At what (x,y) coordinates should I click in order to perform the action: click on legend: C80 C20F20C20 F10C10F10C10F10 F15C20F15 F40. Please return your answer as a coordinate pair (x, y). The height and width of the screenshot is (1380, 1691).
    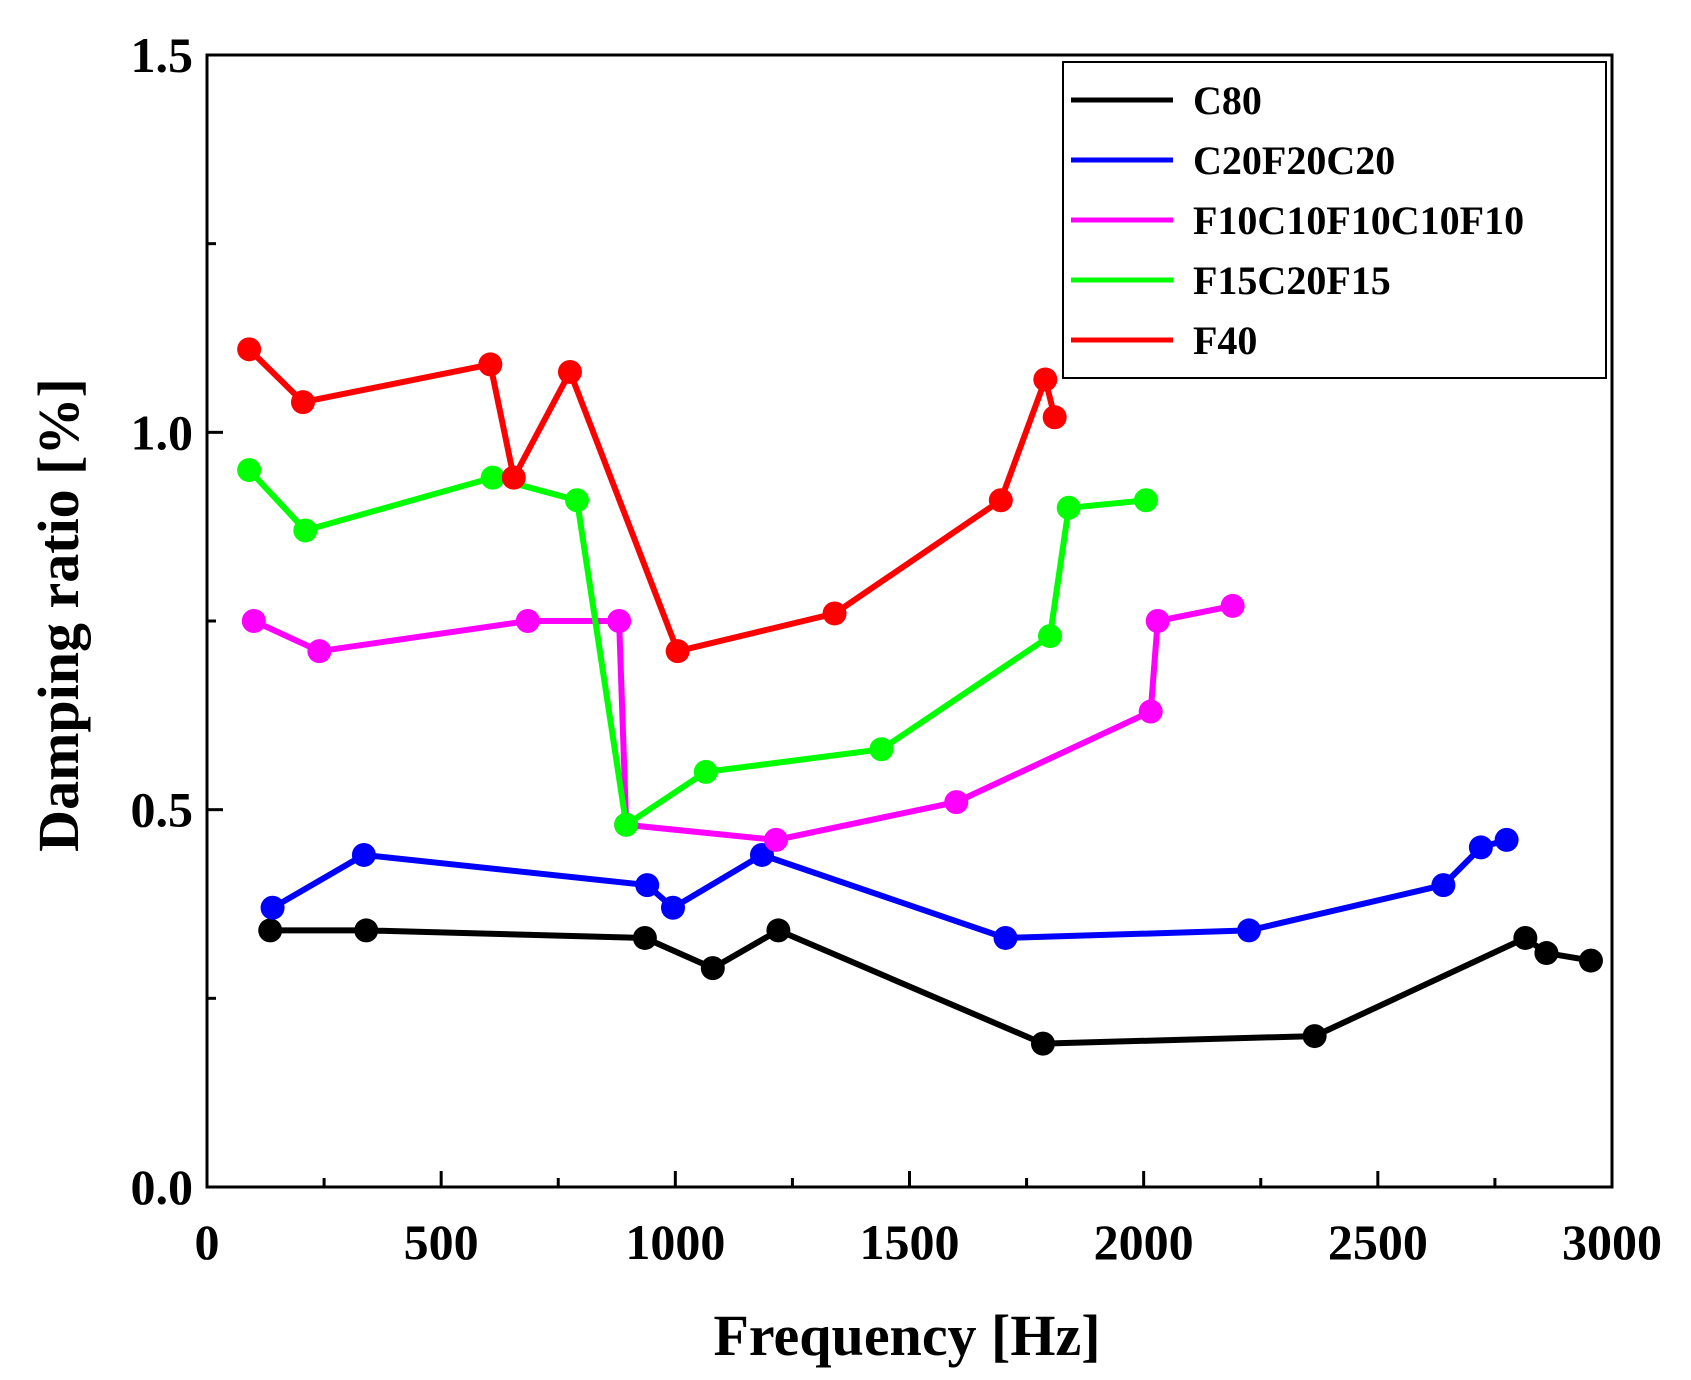
    Looking at the image, I should click on (1334, 220).